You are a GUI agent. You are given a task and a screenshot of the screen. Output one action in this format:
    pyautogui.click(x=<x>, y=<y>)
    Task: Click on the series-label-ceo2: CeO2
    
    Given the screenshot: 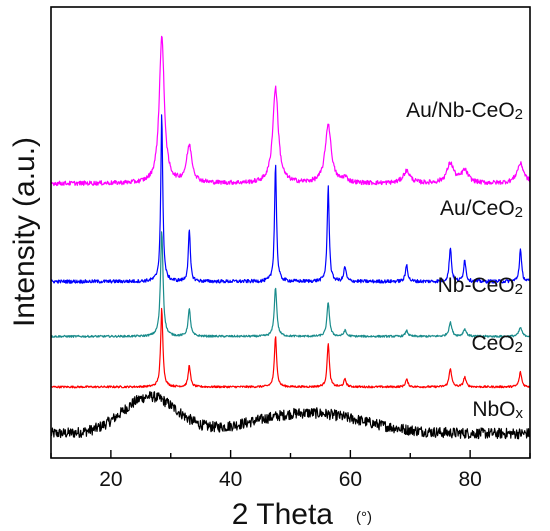 What is the action you would take?
    pyautogui.click(x=497, y=344)
    